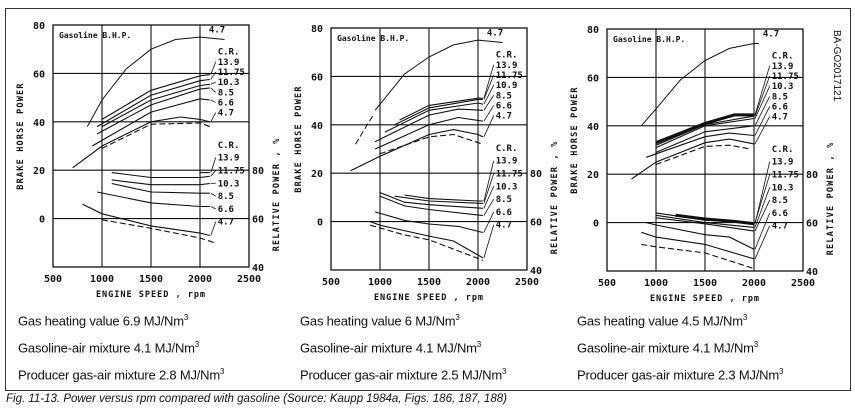 The image size is (855, 413). I want to click on y-tick-label: 20, so click(317, 174).